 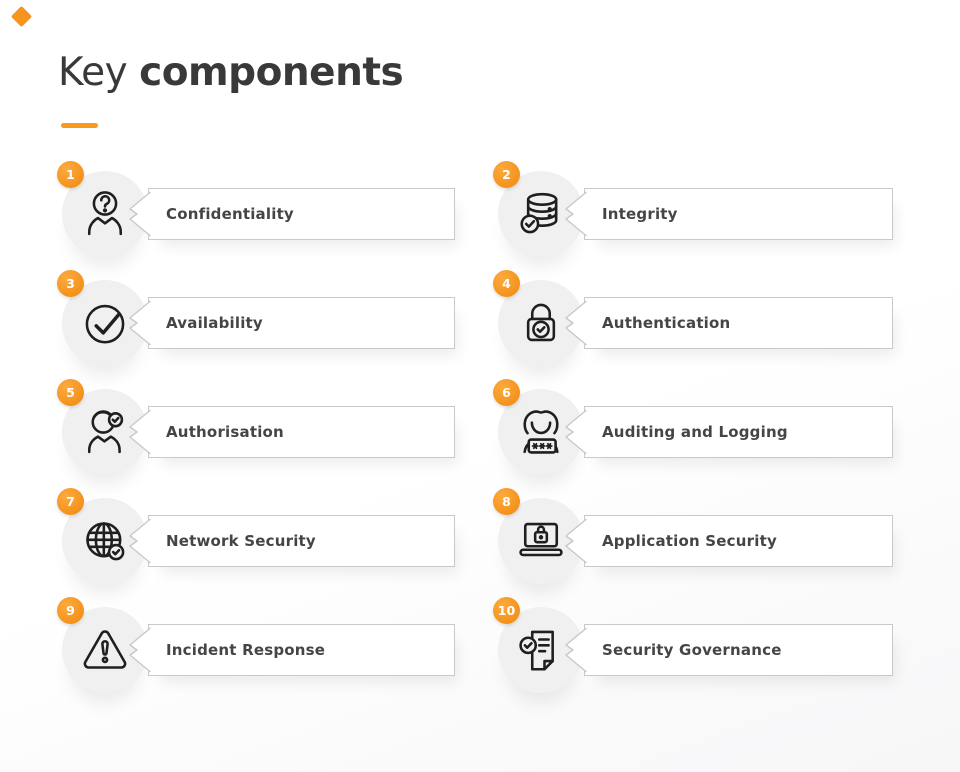 I want to click on item-label-box: Network Security, so click(x=292, y=541).